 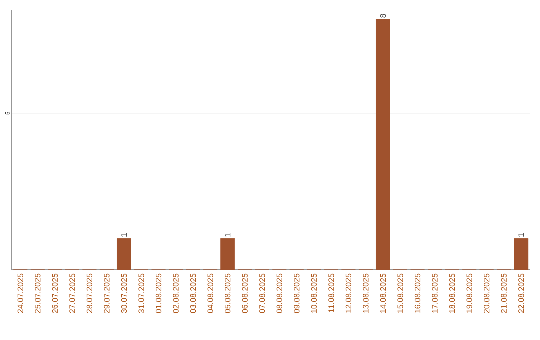 I want to click on x-tick-label: 26.07.2025, so click(x=55, y=294).